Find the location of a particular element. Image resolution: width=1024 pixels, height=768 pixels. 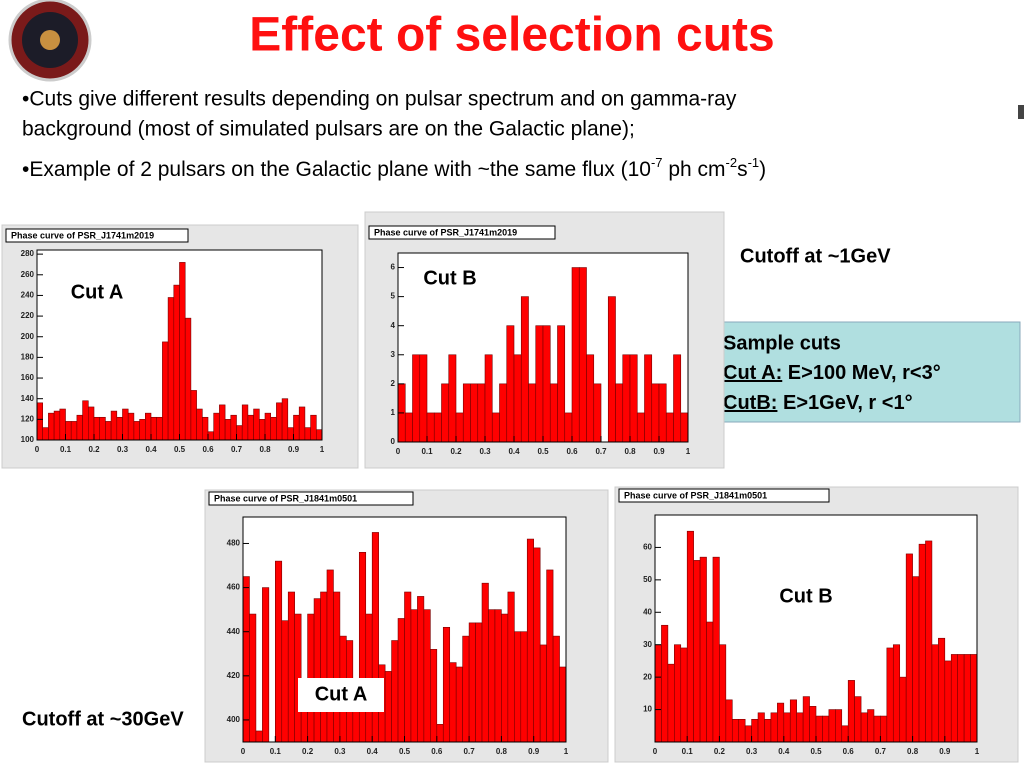

cut-text: E>100 MeV, r<3° is located at coordinates (861, 373).